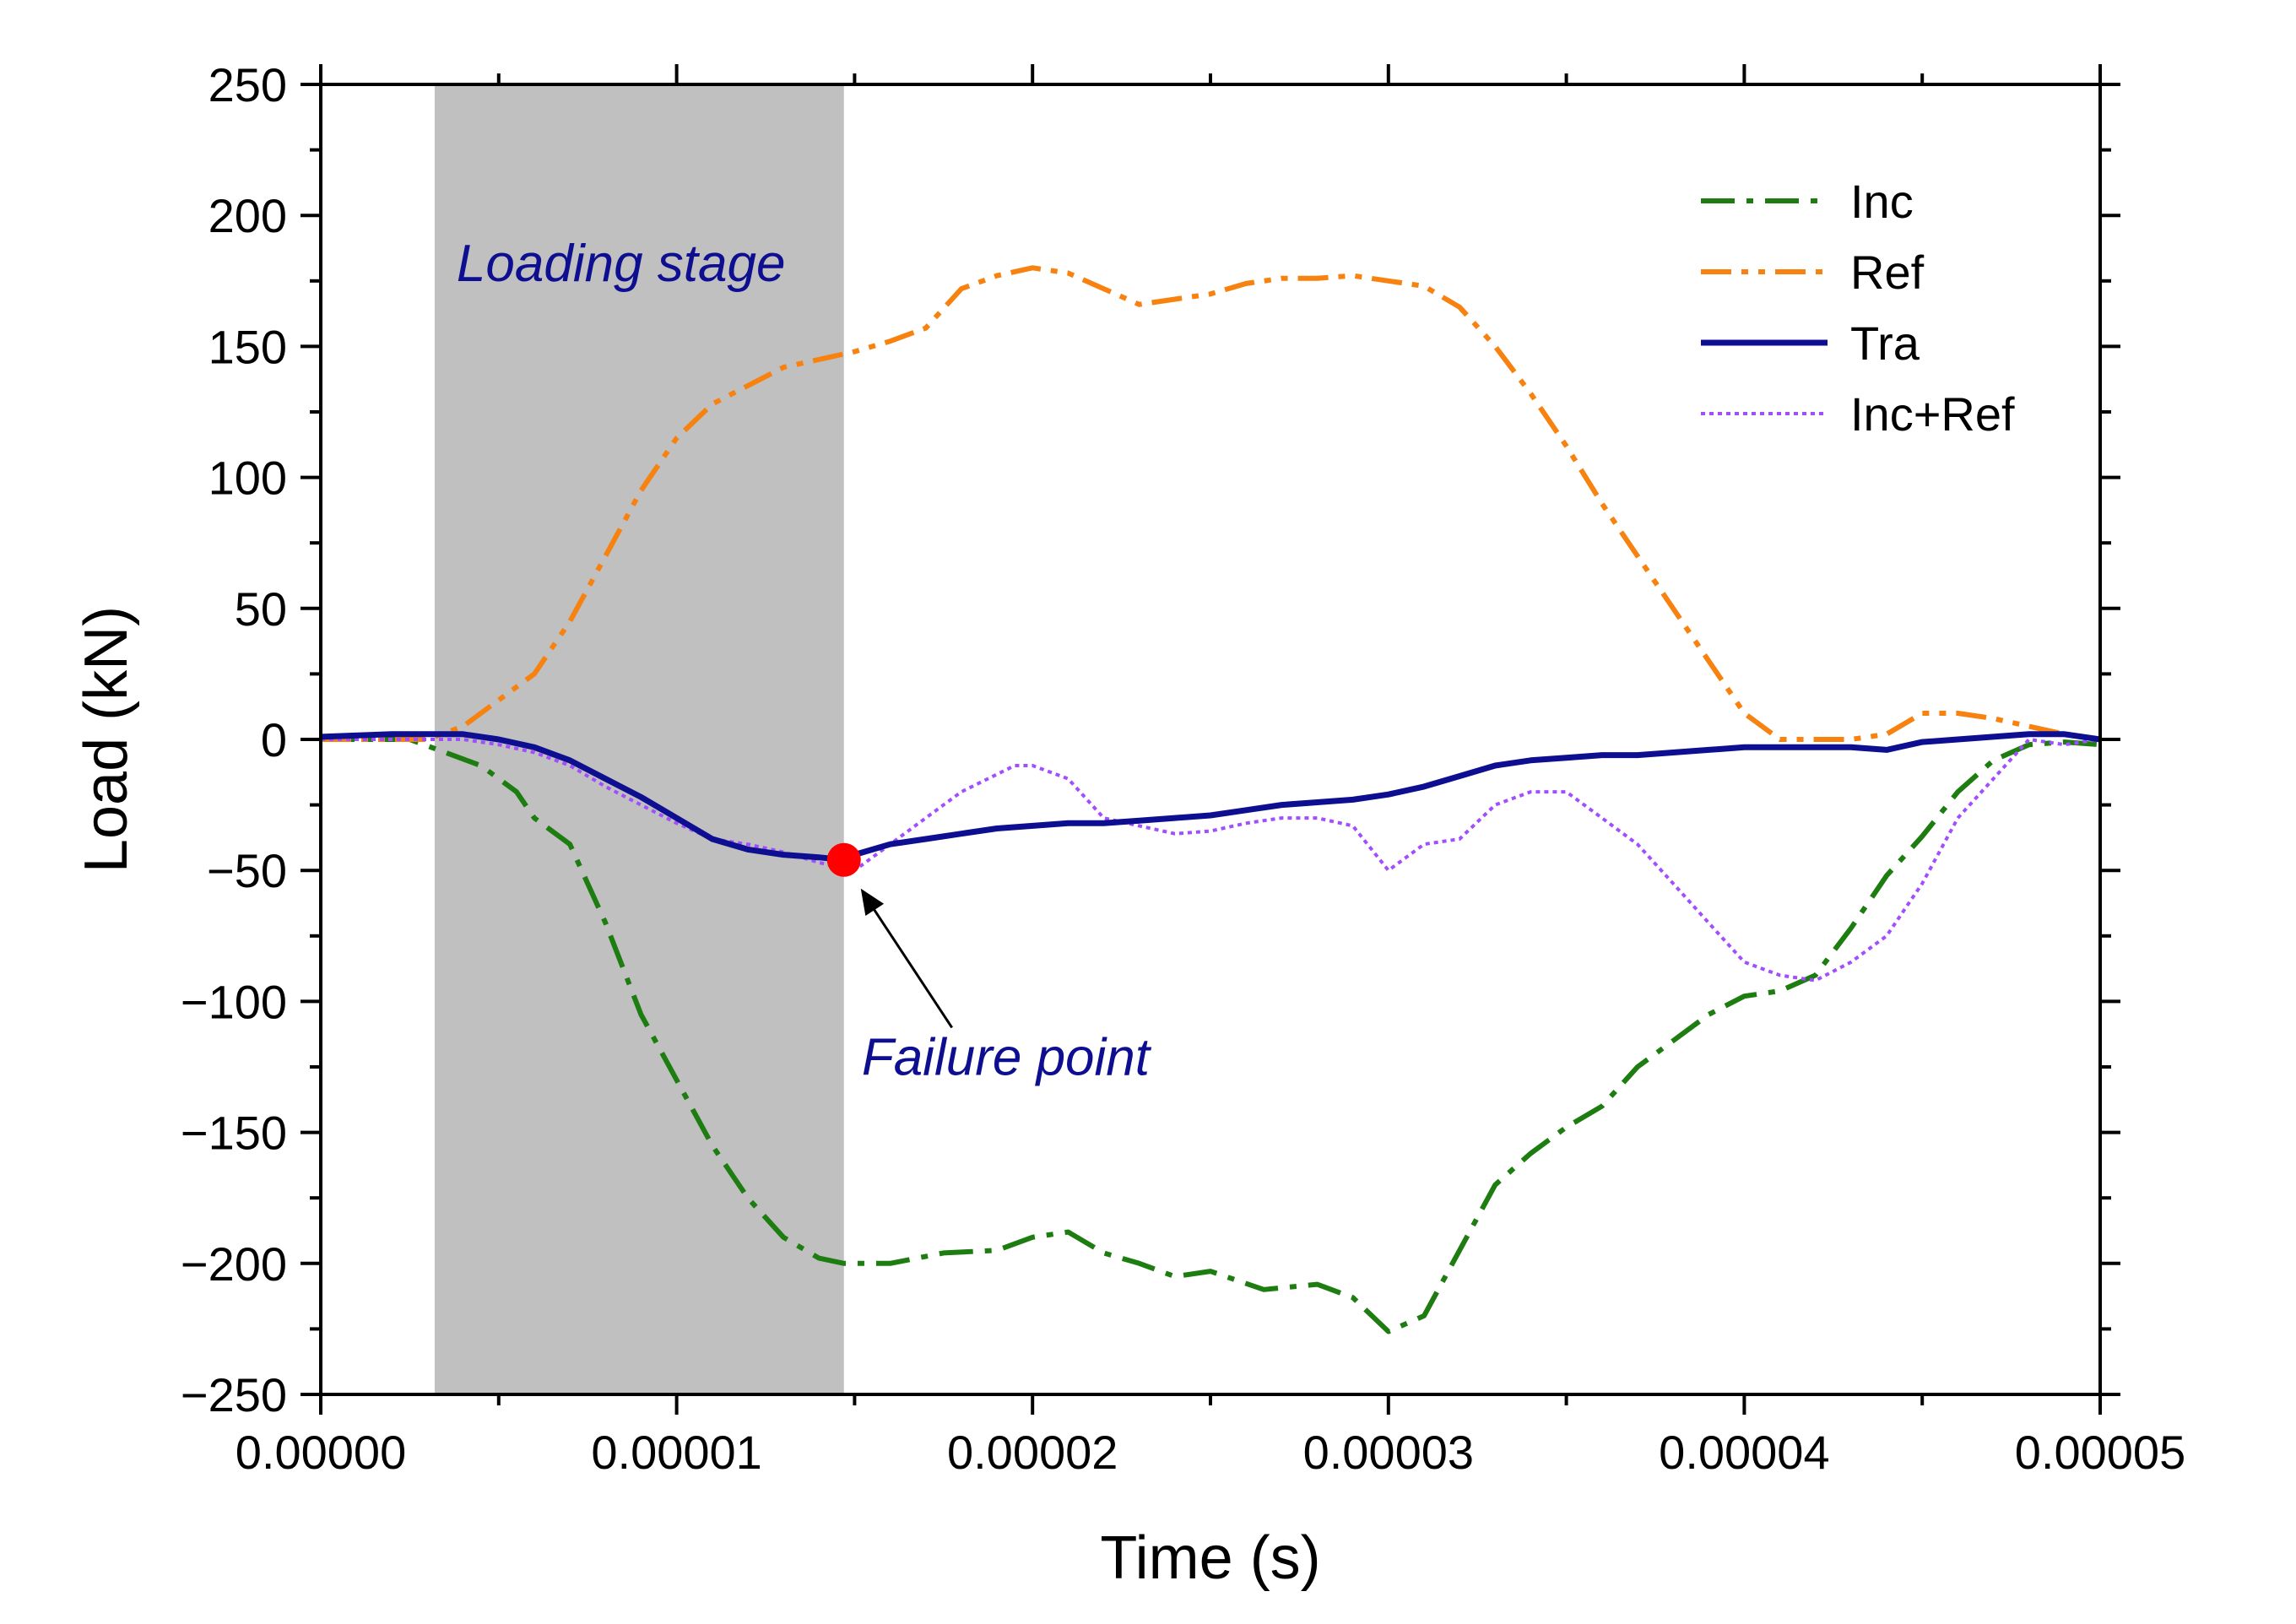 This screenshot has height=1624, width=2296. What do you see at coordinates (1210, 1558) in the screenshot?
I see `x-axis-title: Time (s)` at bounding box center [1210, 1558].